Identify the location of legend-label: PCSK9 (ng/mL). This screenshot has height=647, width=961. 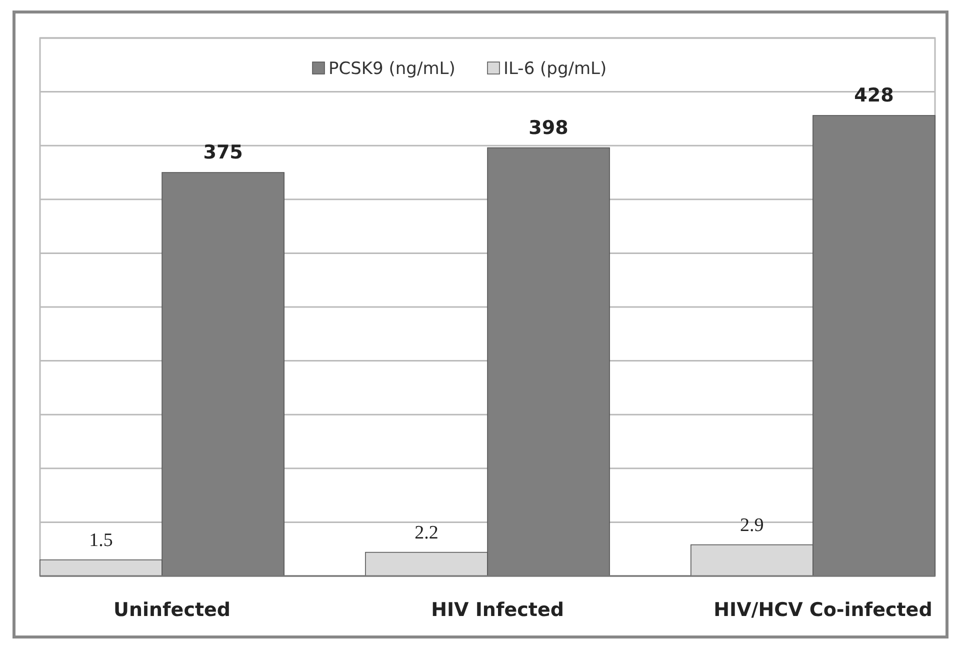
(392, 69).